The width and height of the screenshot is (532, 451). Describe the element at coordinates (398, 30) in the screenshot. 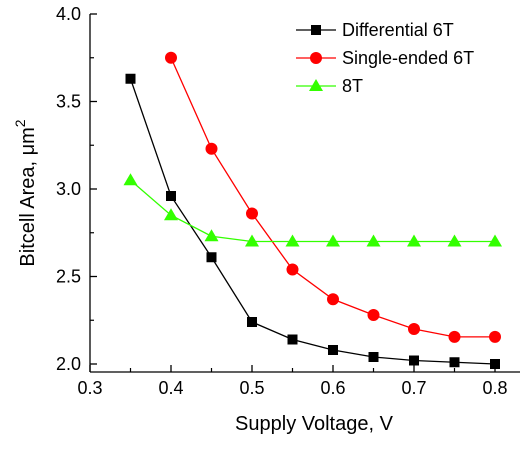

I see `legend-label: Differential 6T` at that location.